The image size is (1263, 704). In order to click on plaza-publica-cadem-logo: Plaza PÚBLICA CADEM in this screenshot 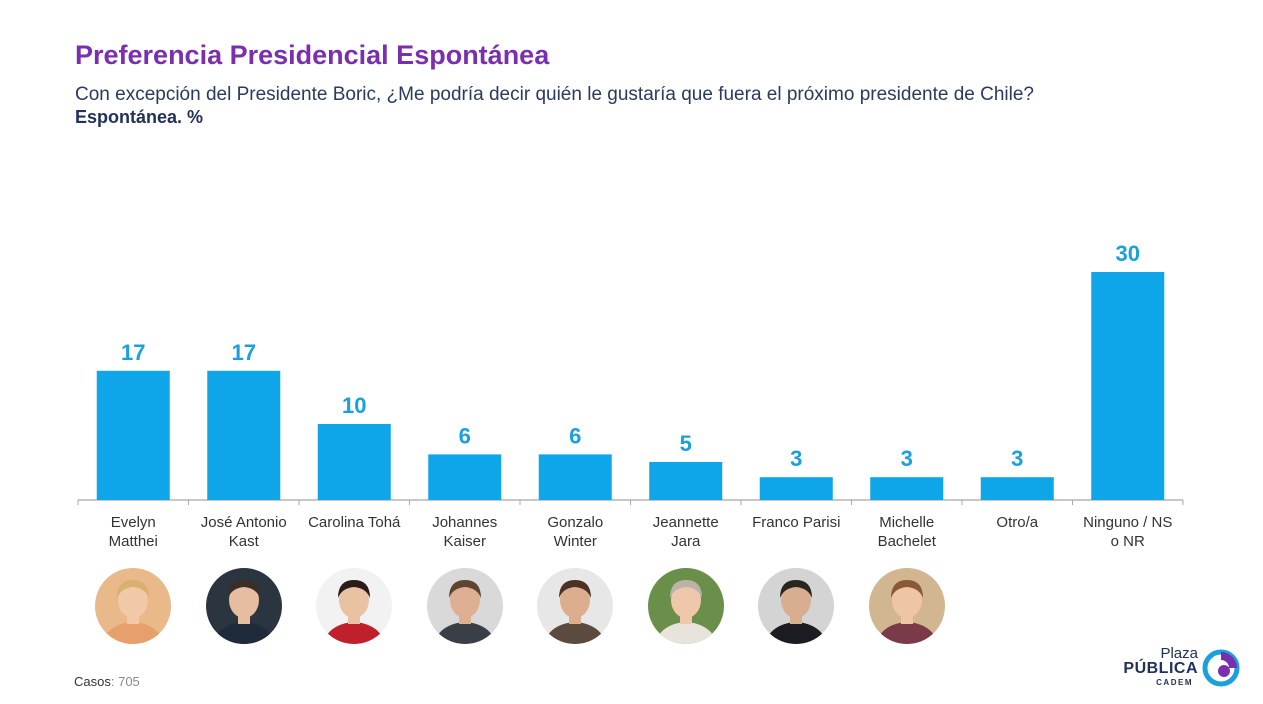, I will do `click(1182, 667)`.